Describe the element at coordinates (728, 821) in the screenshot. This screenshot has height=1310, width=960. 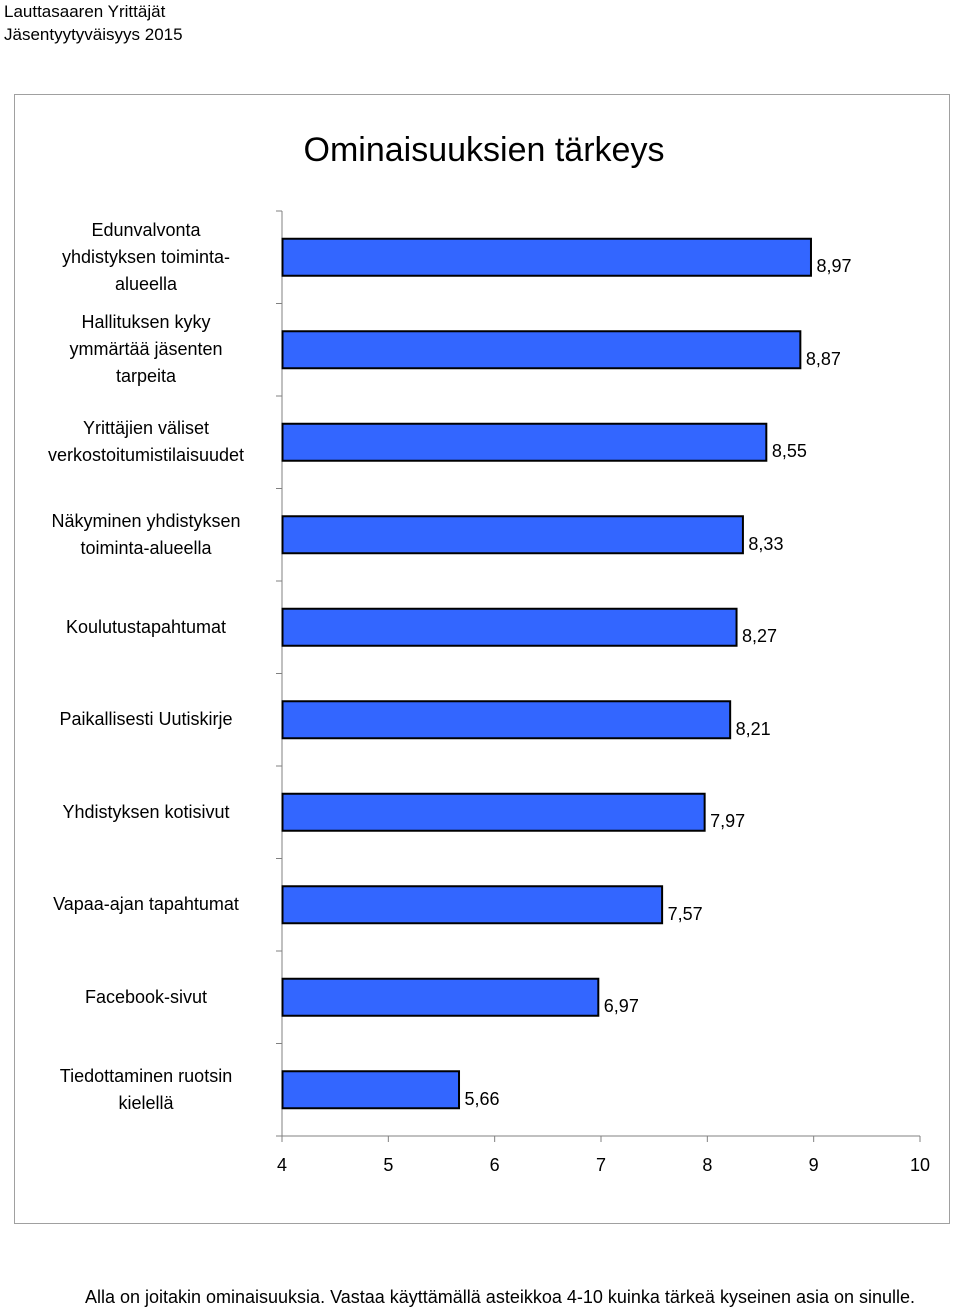
I see `bar-value-label: 7,97` at that location.